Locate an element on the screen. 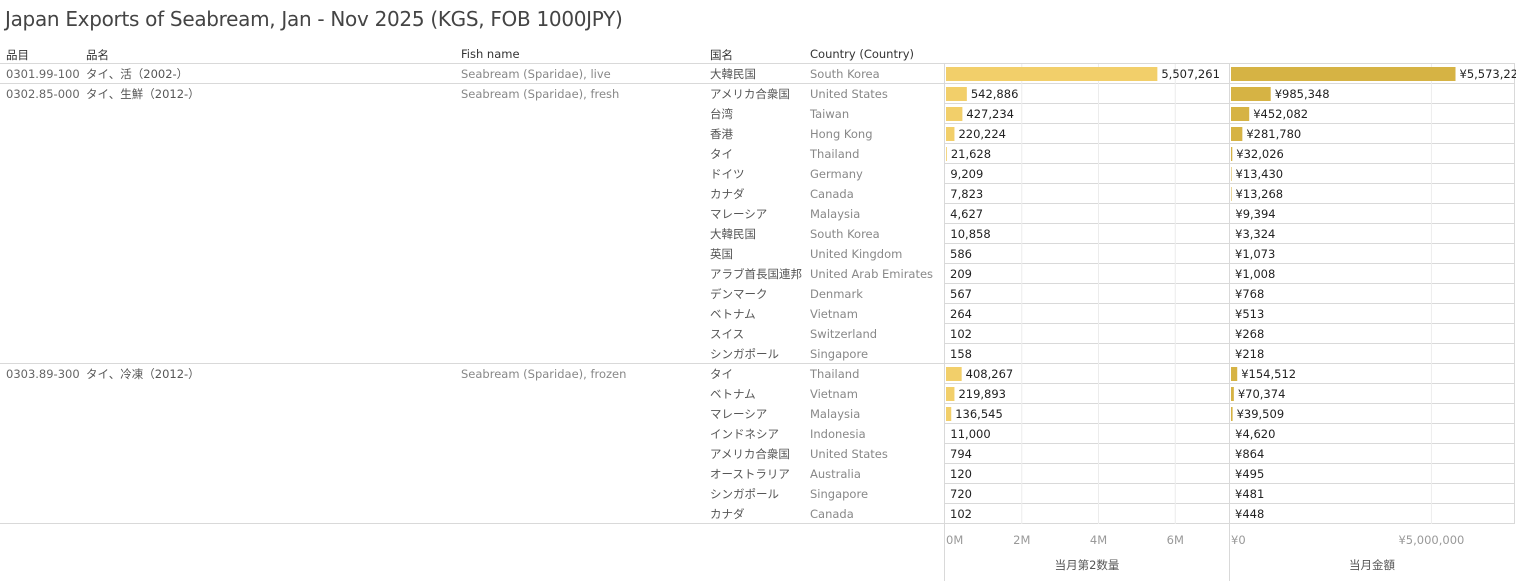  country-en: Australia is located at coordinates (835, 474).